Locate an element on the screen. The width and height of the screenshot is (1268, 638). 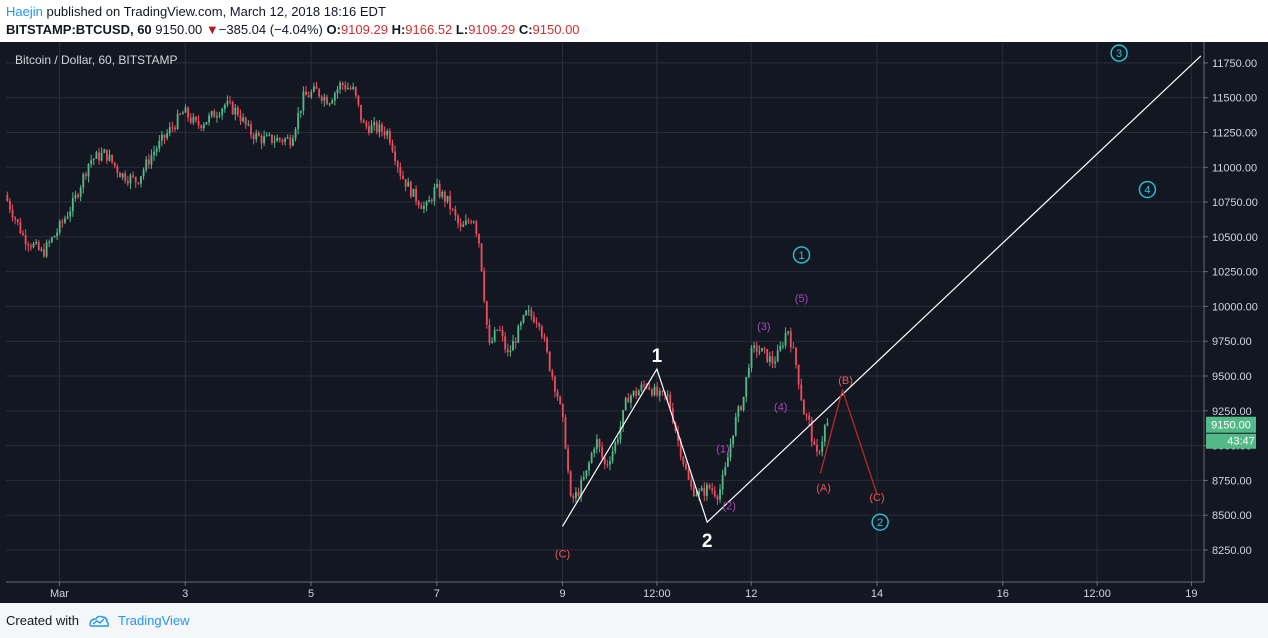
y-tick-label: 8500.00 is located at coordinates (1232, 516).